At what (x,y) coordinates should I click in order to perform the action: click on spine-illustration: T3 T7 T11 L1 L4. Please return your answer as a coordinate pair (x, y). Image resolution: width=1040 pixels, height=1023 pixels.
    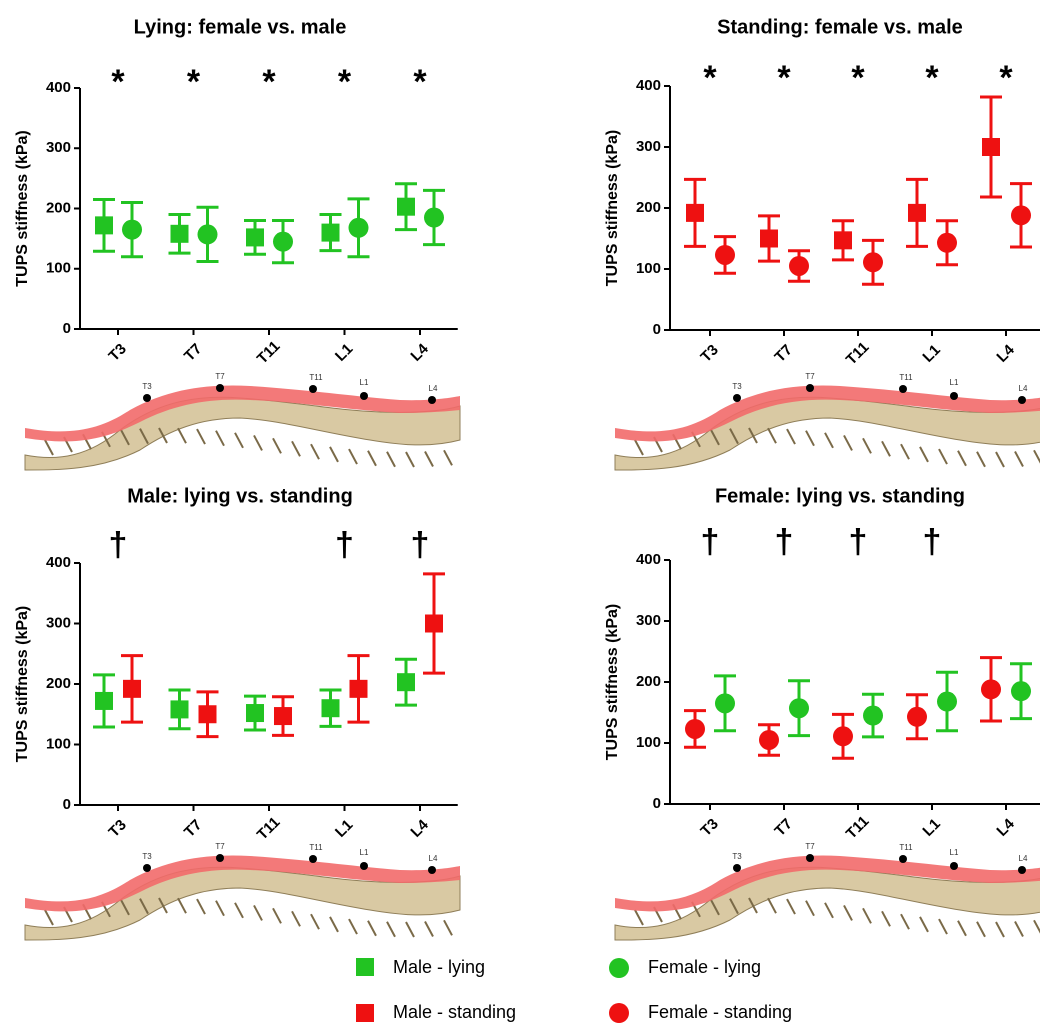
    Looking at the image, I should click on (242, 891).